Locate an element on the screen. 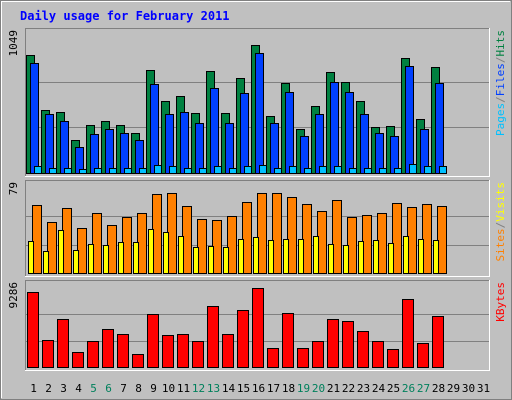  legend-entry: Hits is located at coordinates (500, 43).